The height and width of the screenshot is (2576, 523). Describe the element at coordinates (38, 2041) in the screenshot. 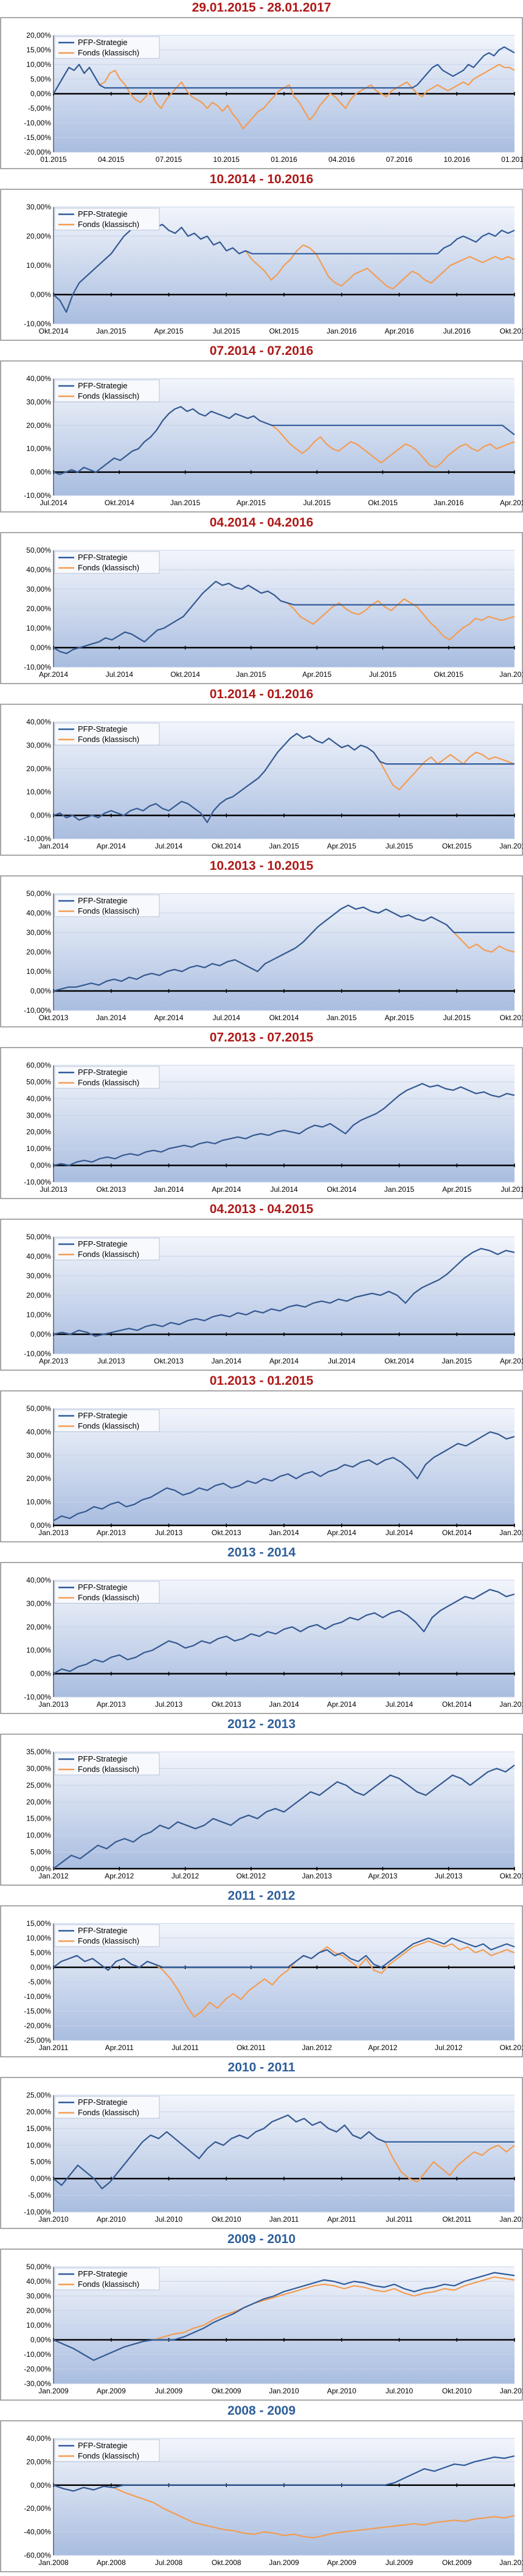

I see `y-tick-label: -25,00%` at that location.